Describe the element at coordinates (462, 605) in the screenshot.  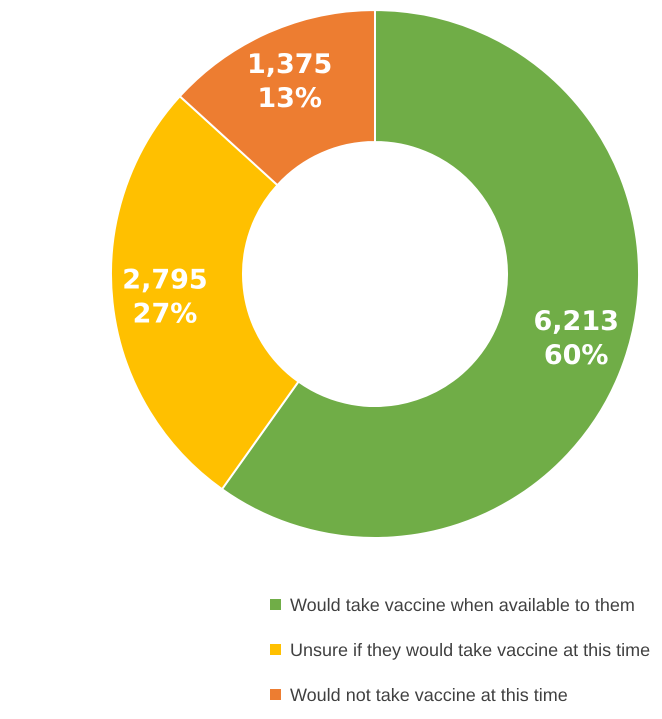
I see `legend-label: Would take vaccine when available to them` at that location.